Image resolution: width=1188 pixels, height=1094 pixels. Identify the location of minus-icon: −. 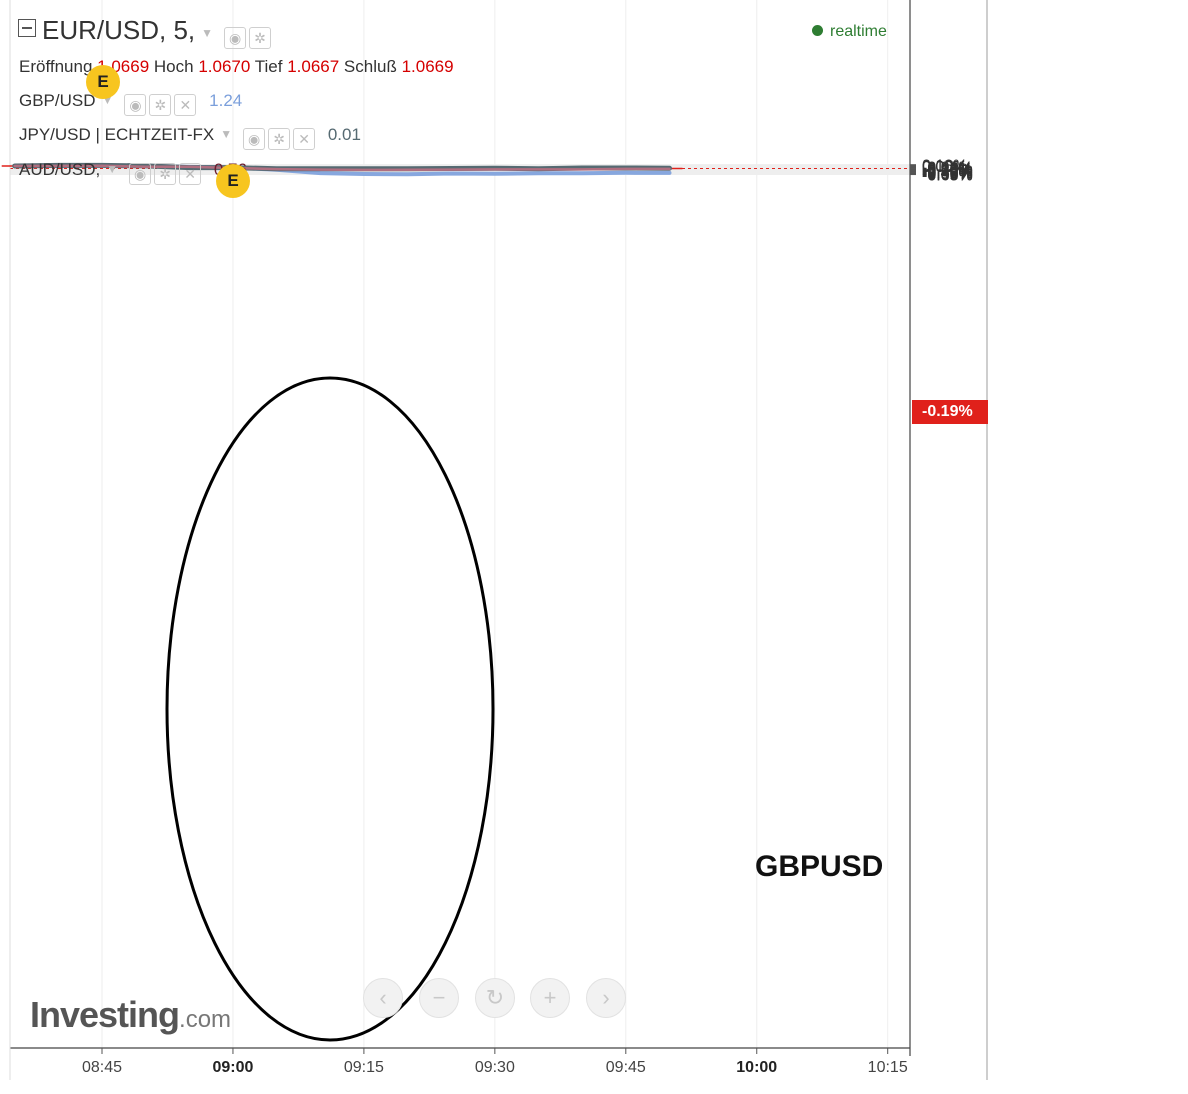
(439, 997).